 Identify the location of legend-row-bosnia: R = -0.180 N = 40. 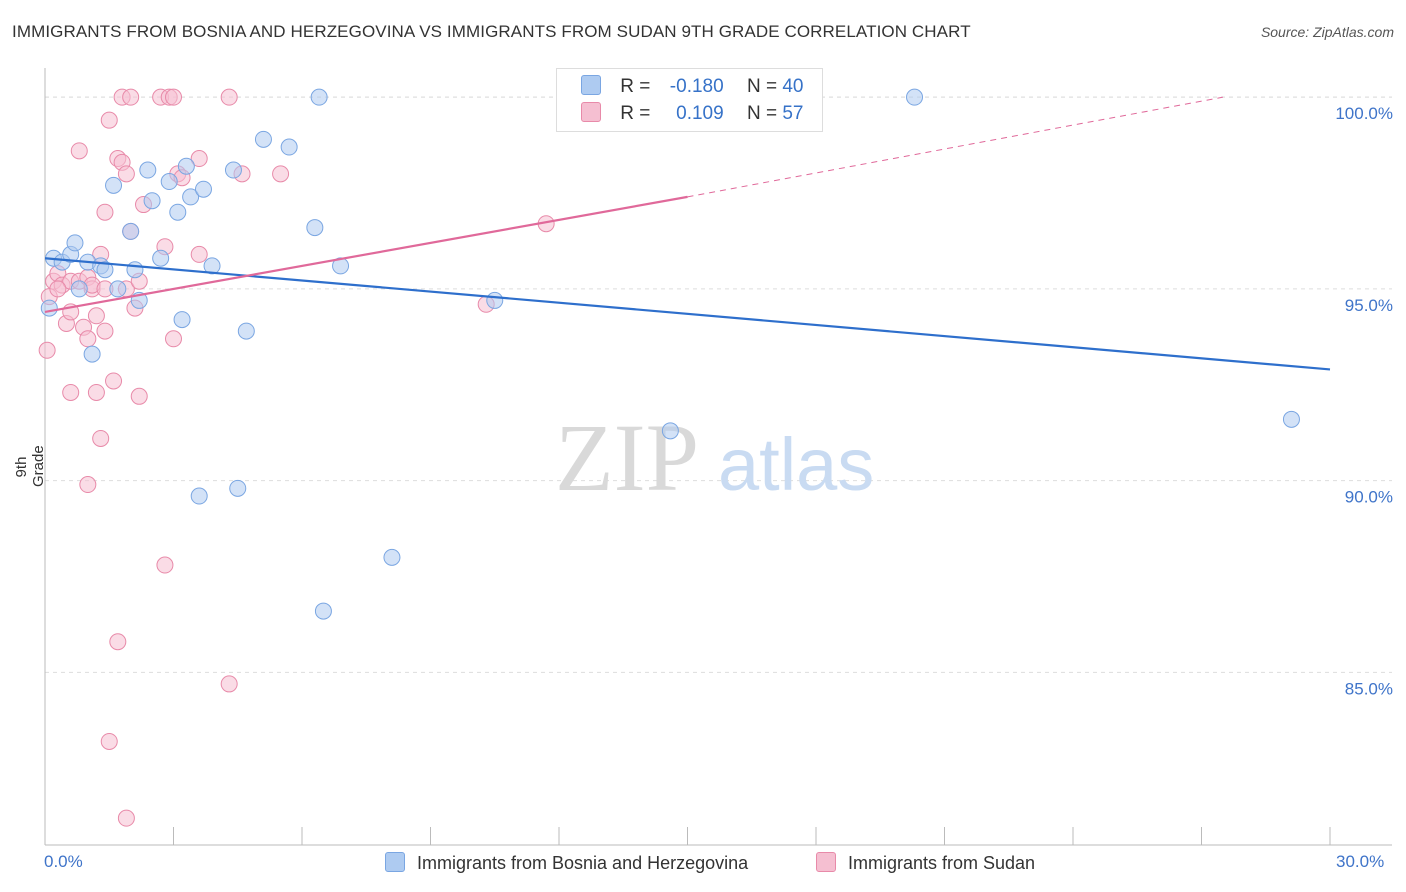
(692, 87).